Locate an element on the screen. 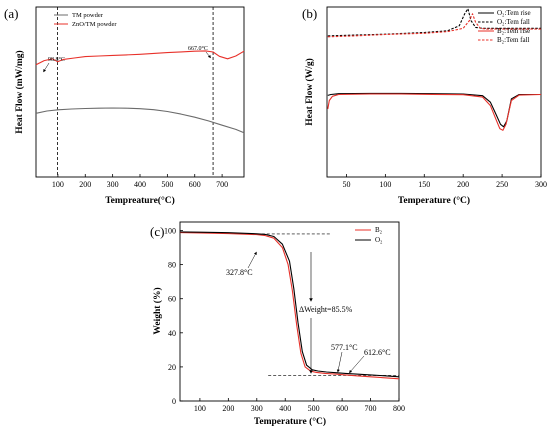 Image resolution: width=550 pixels, height=429 pixels. y-tick-label: 0 is located at coordinates (174, 401).